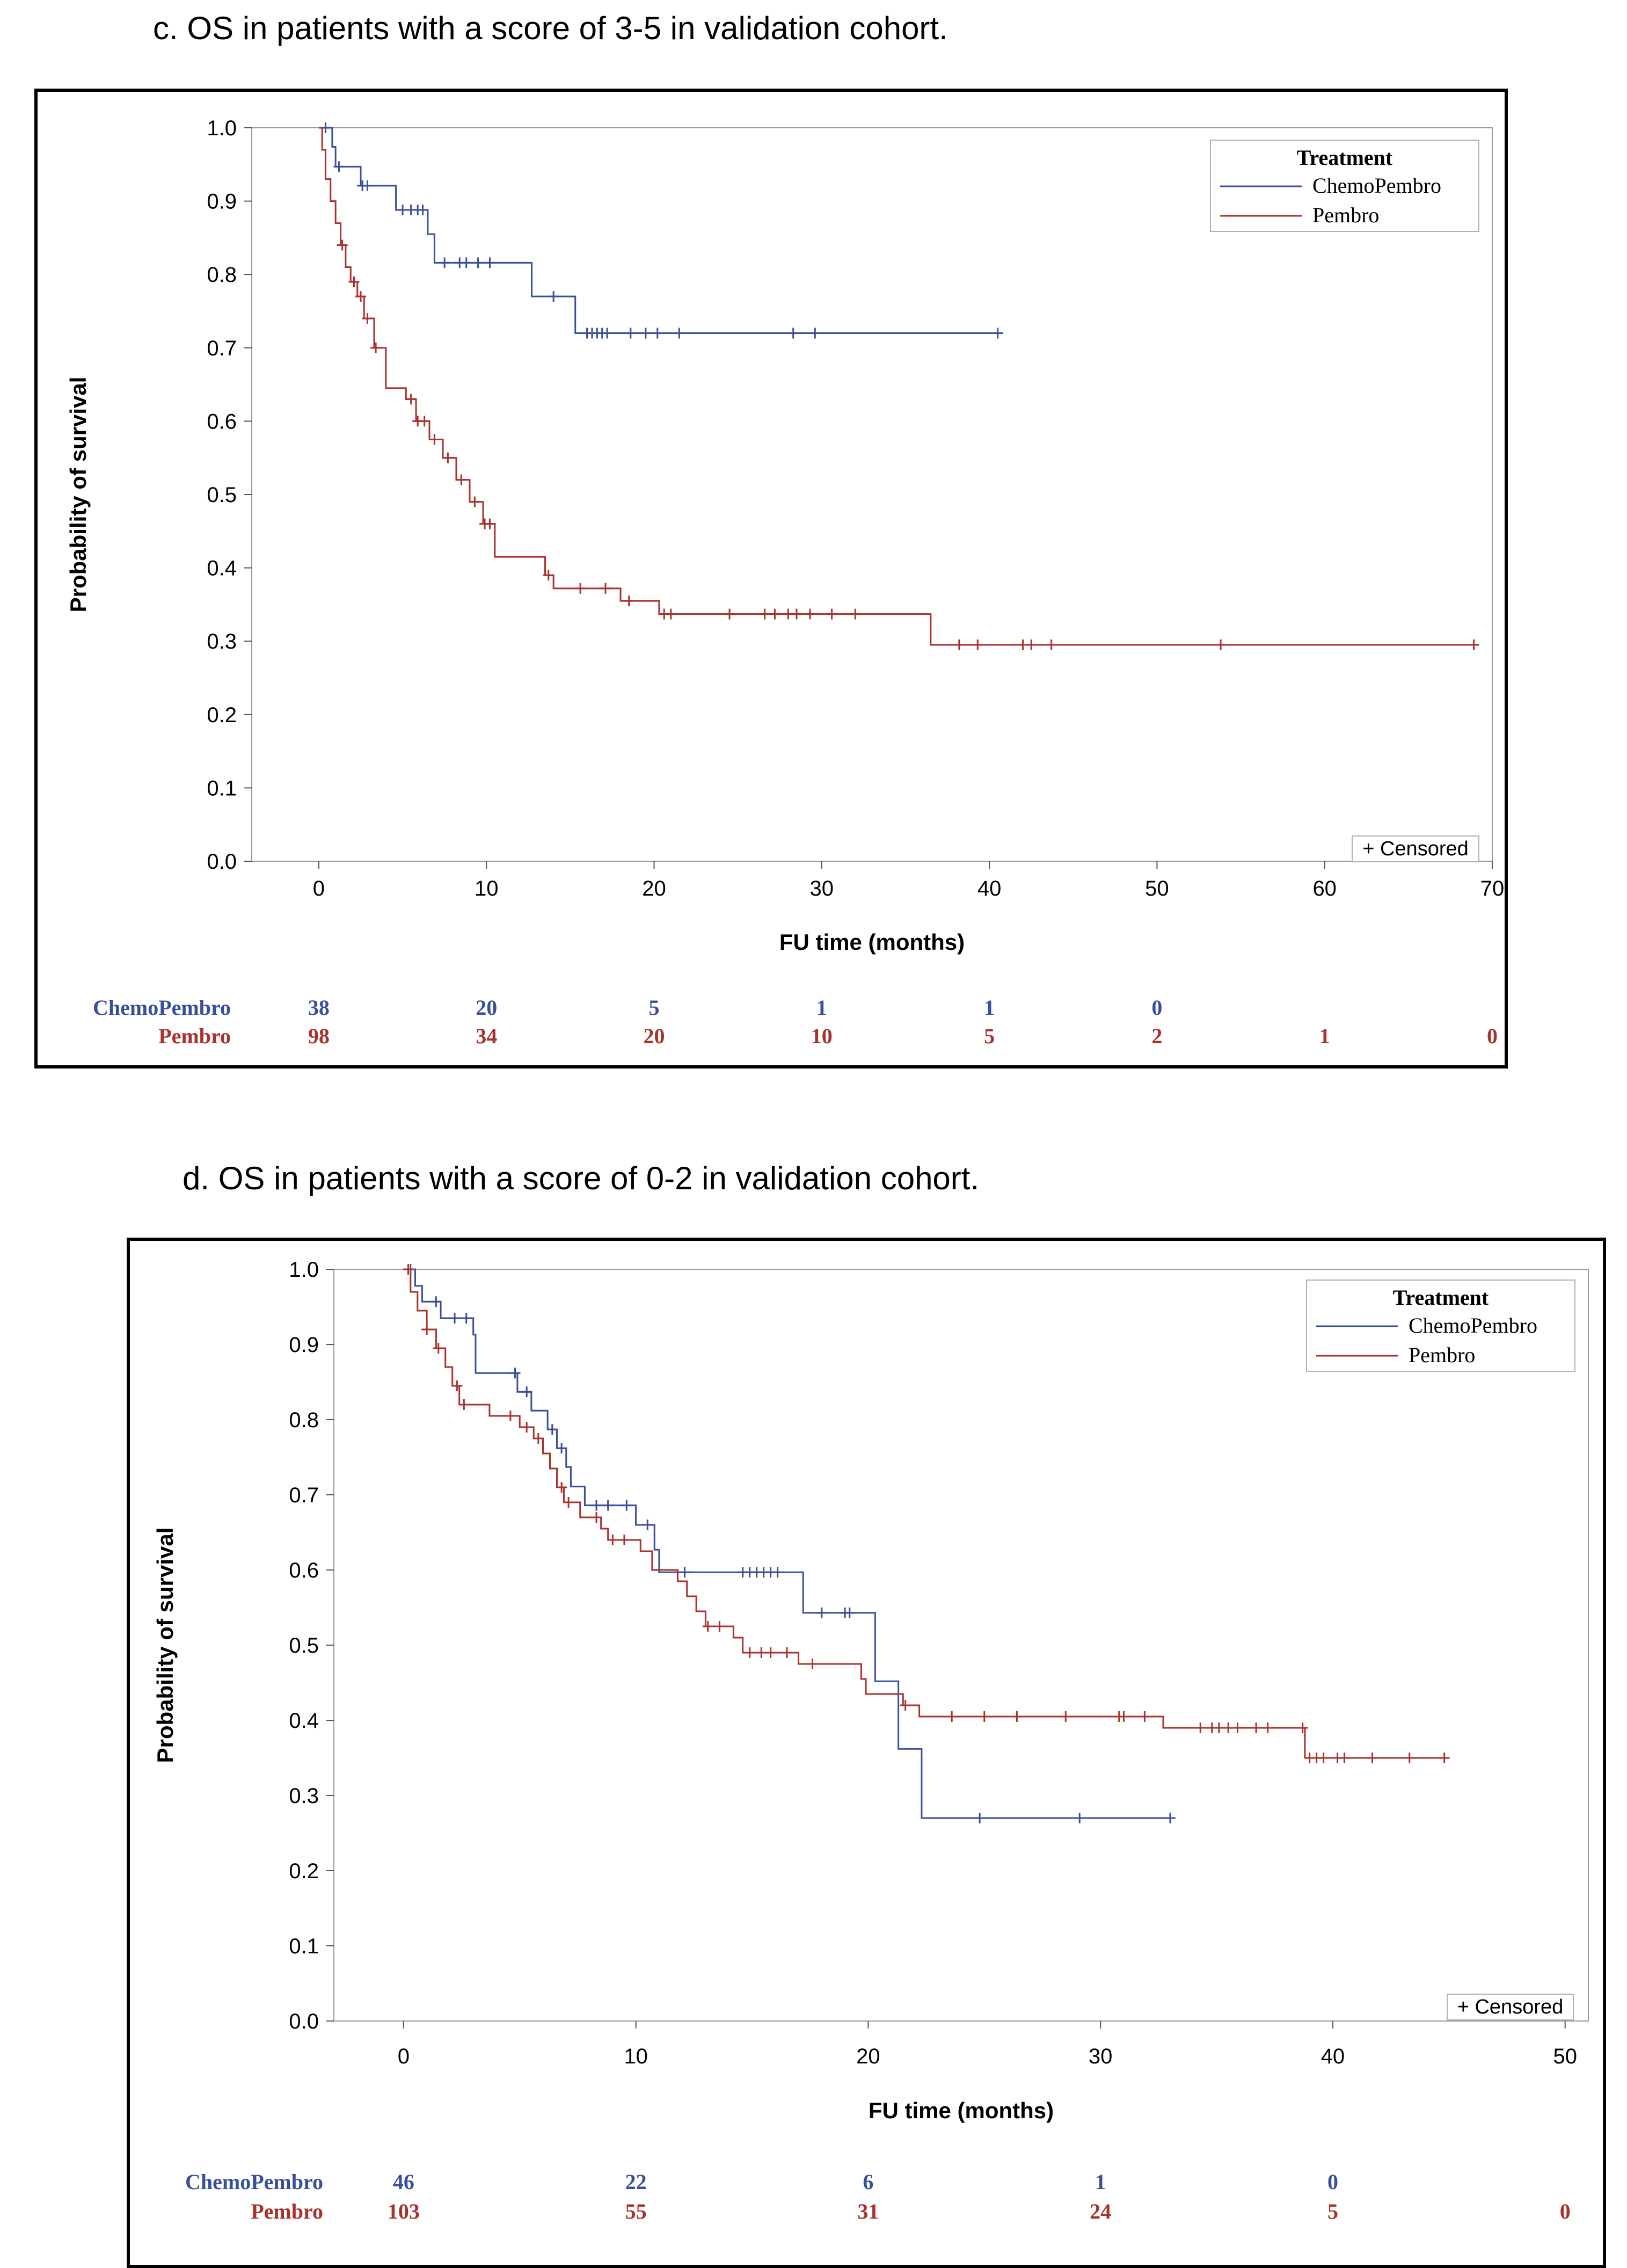  What do you see at coordinates (1333, 2056) in the screenshot?
I see `x-tick-label: 40` at bounding box center [1333, 2056].